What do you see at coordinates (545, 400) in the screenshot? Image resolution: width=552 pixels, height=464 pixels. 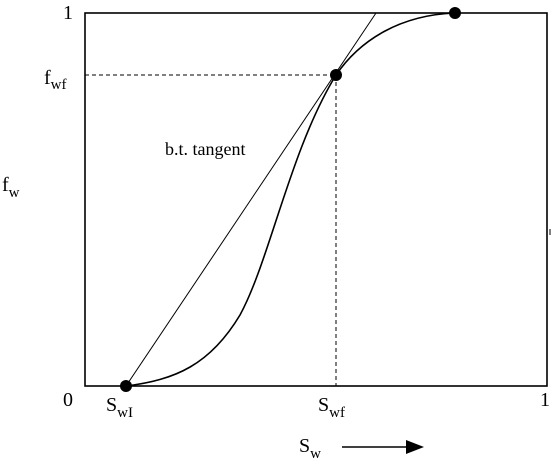 I see `x-tick-1: 1` at bounding box center [545, 400].